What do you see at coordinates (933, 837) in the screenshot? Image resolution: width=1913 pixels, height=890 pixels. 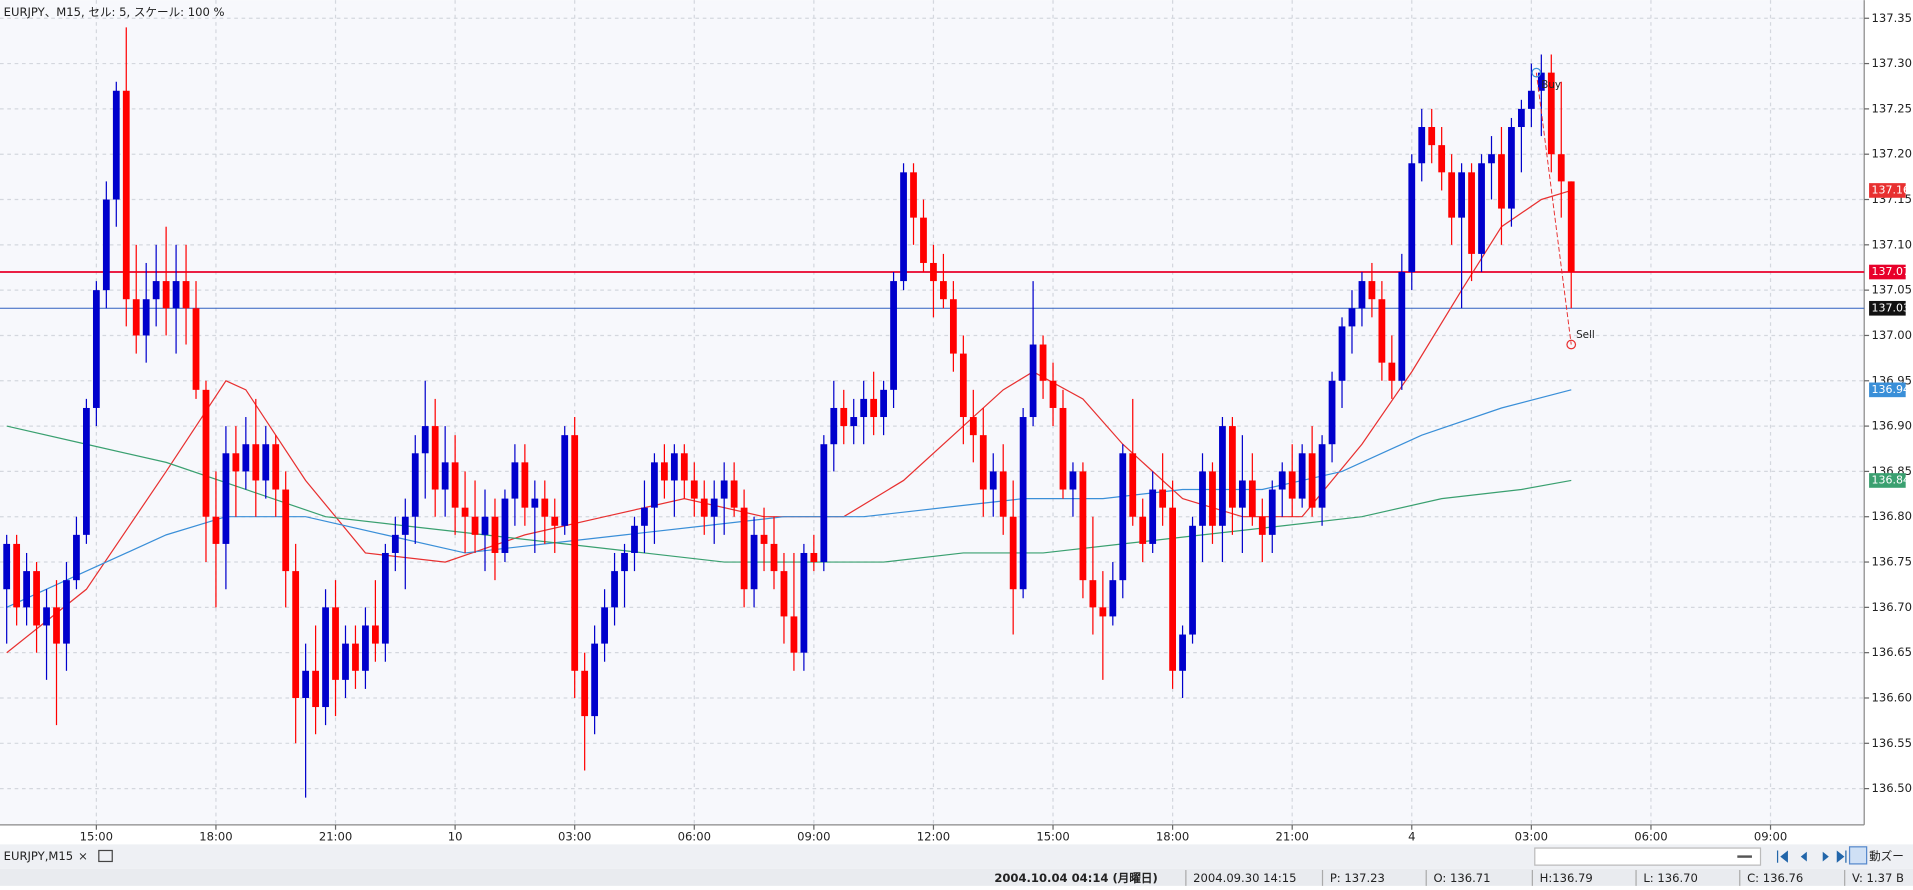 I see `x-tick-label: 12:00` at bounding box center [933, 837].